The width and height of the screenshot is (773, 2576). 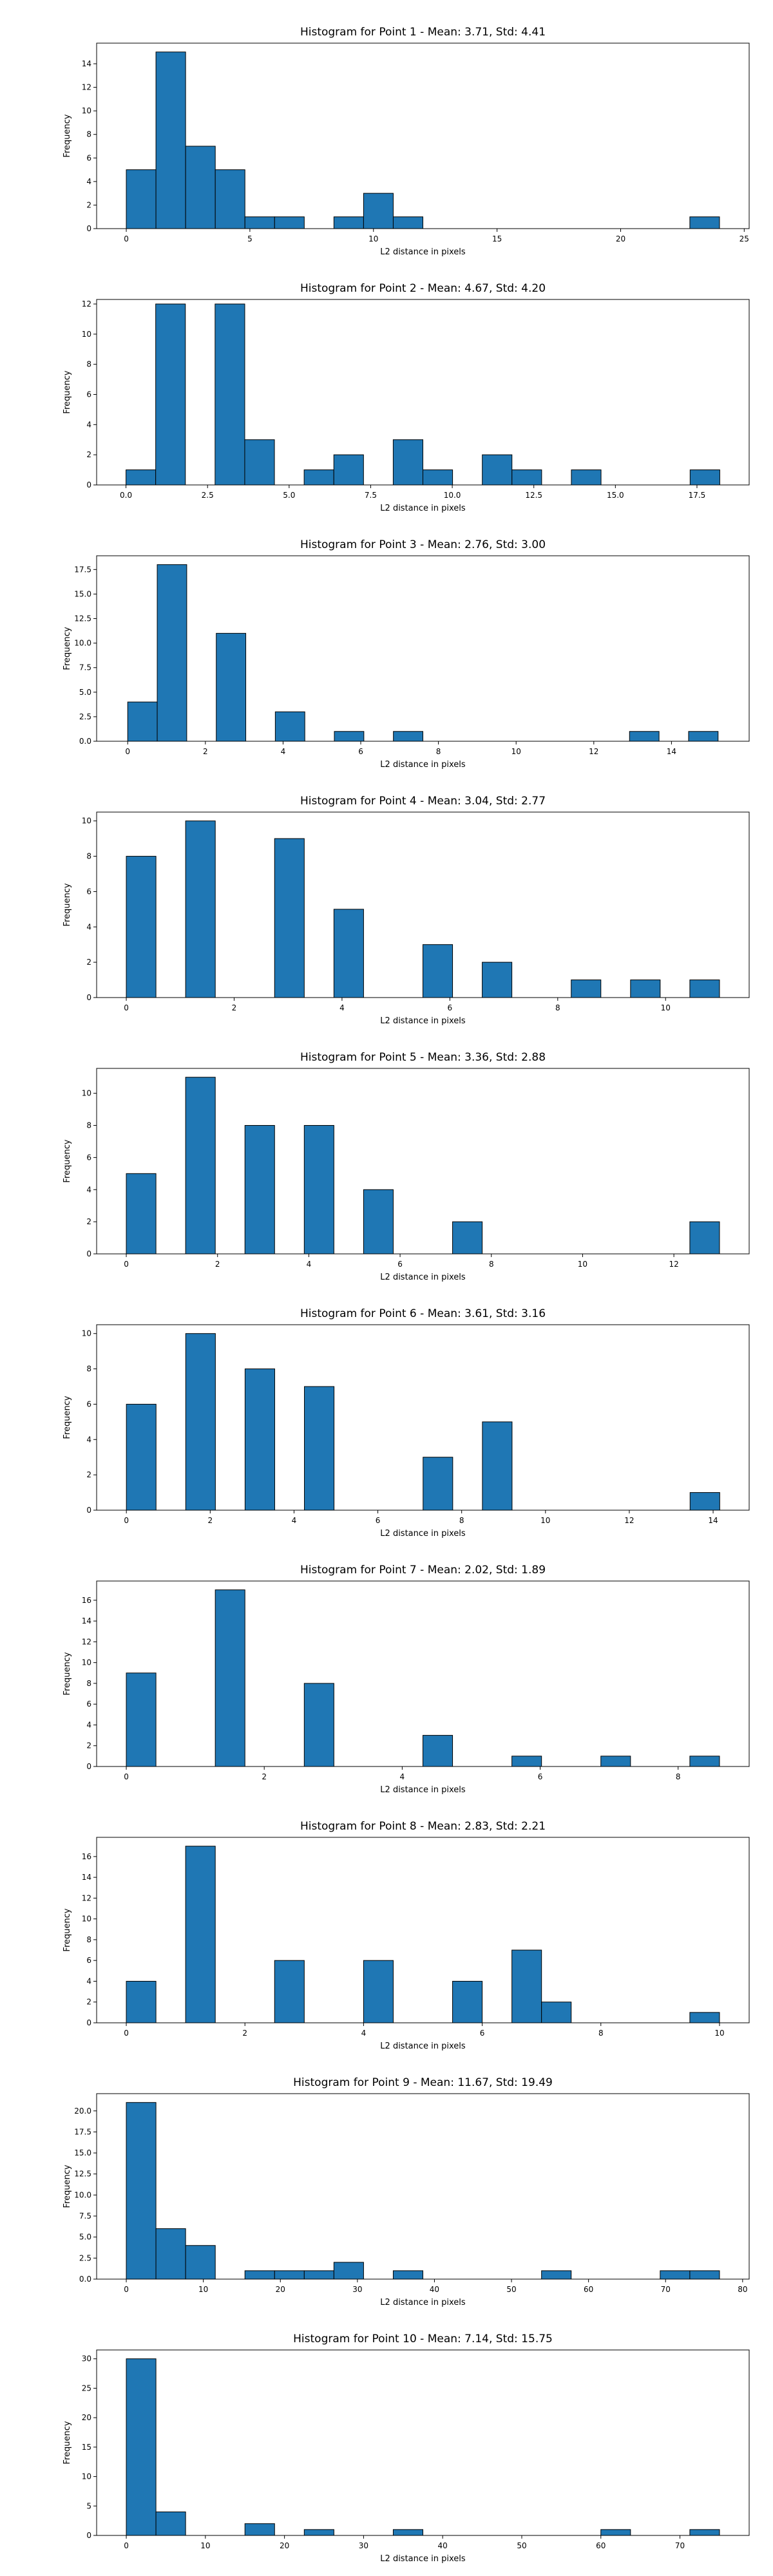 What do you see at coordinates (85, 692) in the screenshot?
I see `y-tick-label: 5.0` at bounding box center [85, 692].